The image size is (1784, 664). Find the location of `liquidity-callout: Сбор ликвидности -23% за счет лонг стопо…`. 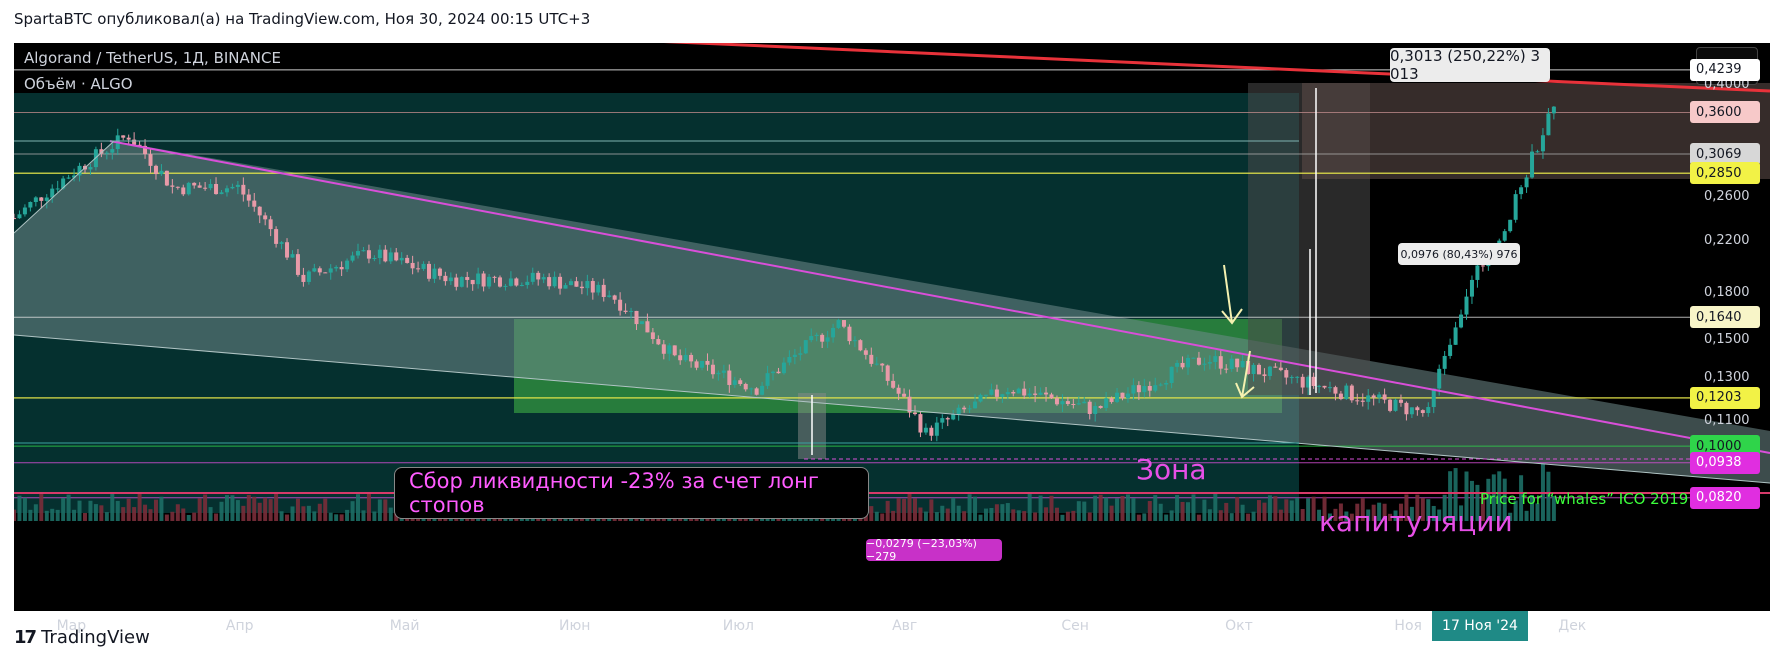

liquidity-callout: Сбор ликвидности -23% за счет лонг стопо… is located at coordinates (631, 493).